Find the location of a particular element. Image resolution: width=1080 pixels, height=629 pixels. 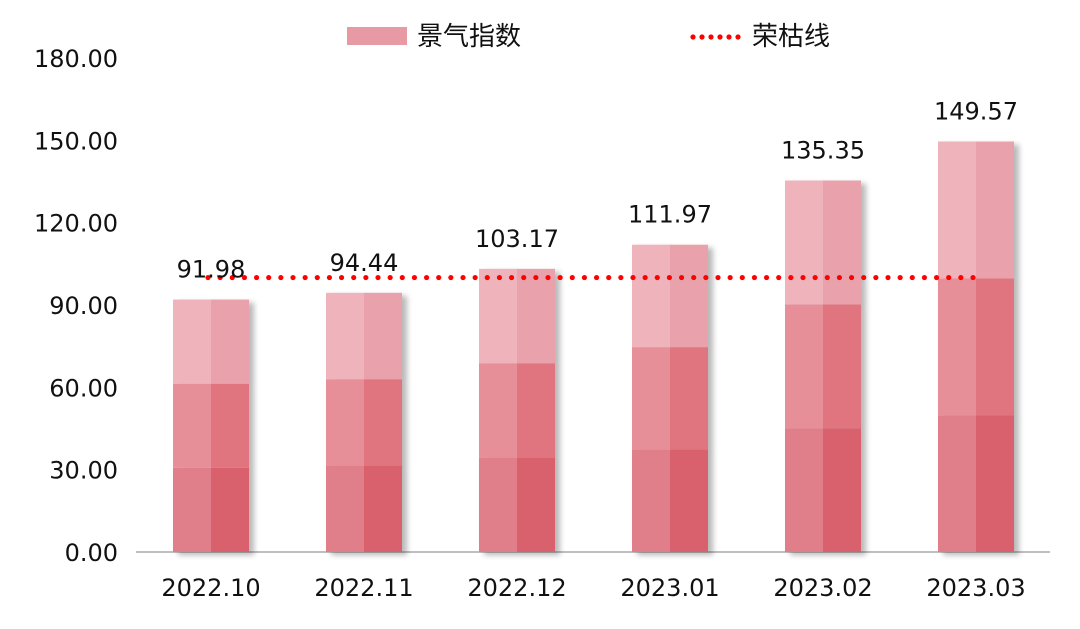

data-label: 103.17 is located at coordinates (517, 239).